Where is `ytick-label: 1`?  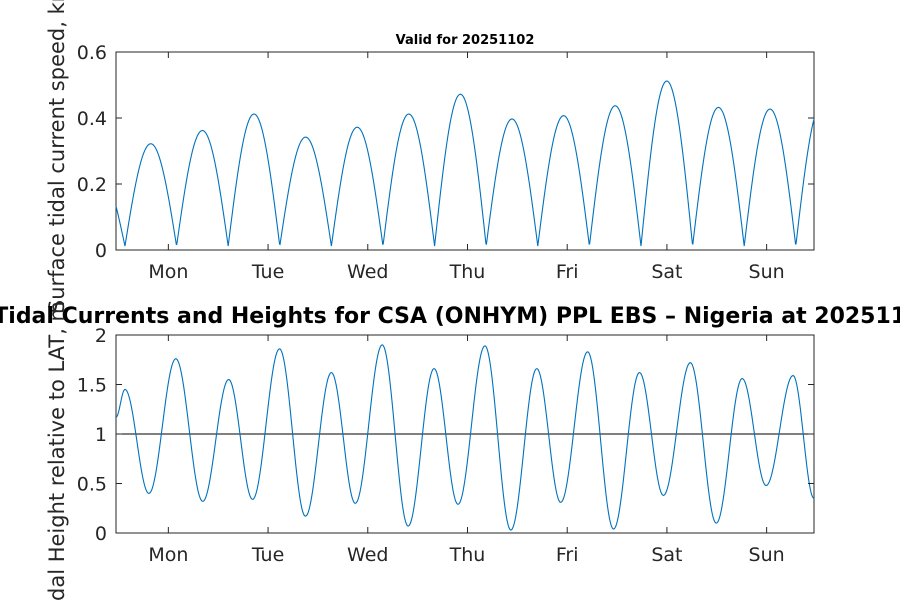
ytick-label: 1 is located at coordinates (101, 435).